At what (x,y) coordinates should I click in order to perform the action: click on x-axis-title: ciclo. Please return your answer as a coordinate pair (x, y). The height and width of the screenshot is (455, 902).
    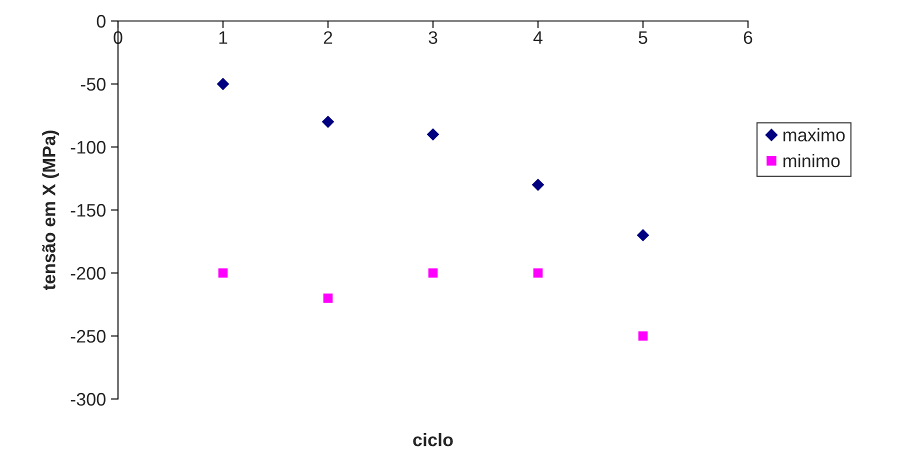
    Looking at the image, I should click on (433, 439).